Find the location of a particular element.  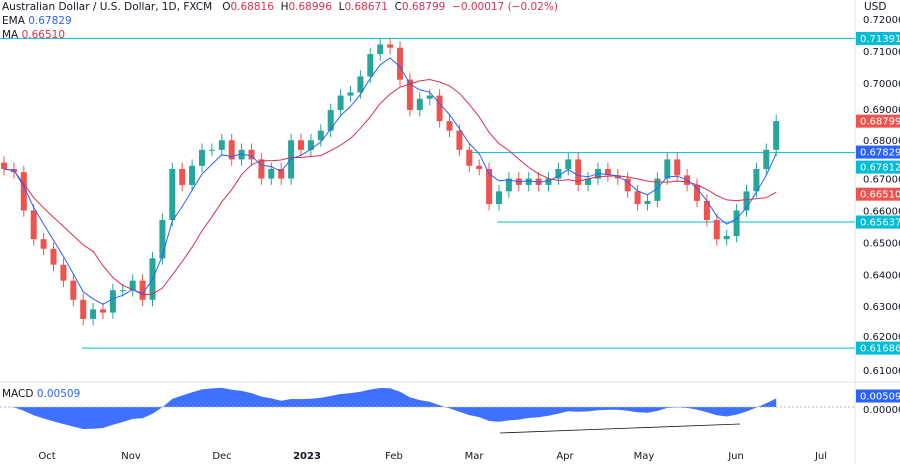

price-tag-text: 0.65637 is located at coordinates (880, 223).